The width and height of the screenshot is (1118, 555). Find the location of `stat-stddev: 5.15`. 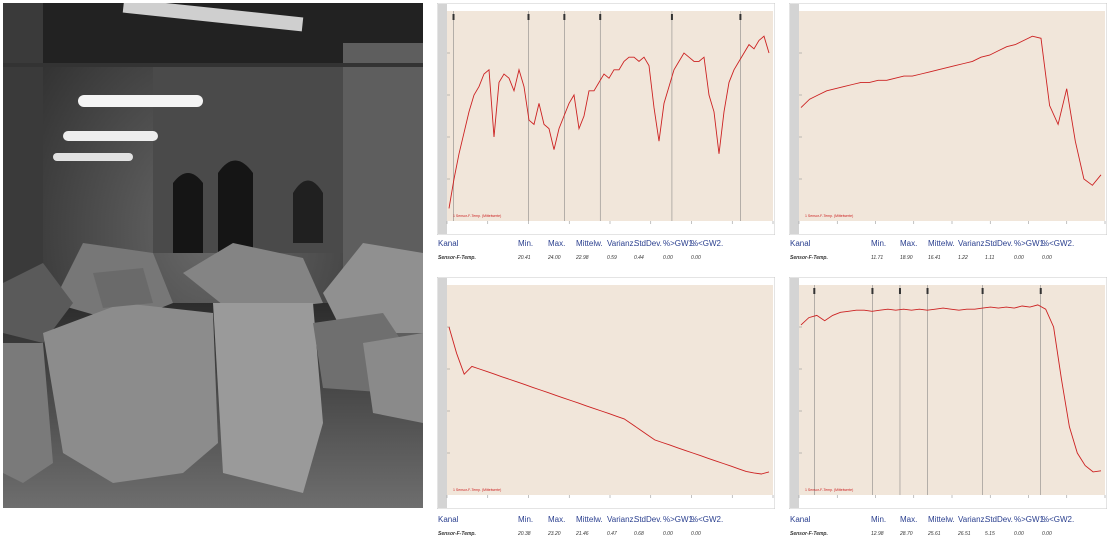

stat-stddev: 5.15 is located at coordinates (990, 534).